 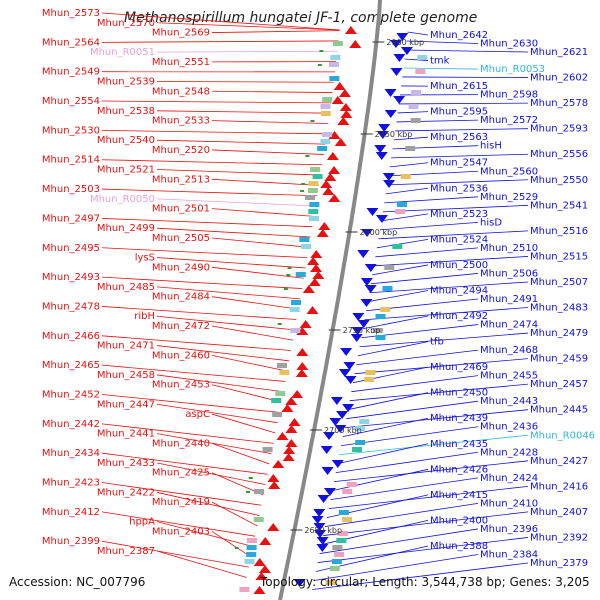 I want to click on gene-label: Mhun_2514, so click(x=71, y=160).